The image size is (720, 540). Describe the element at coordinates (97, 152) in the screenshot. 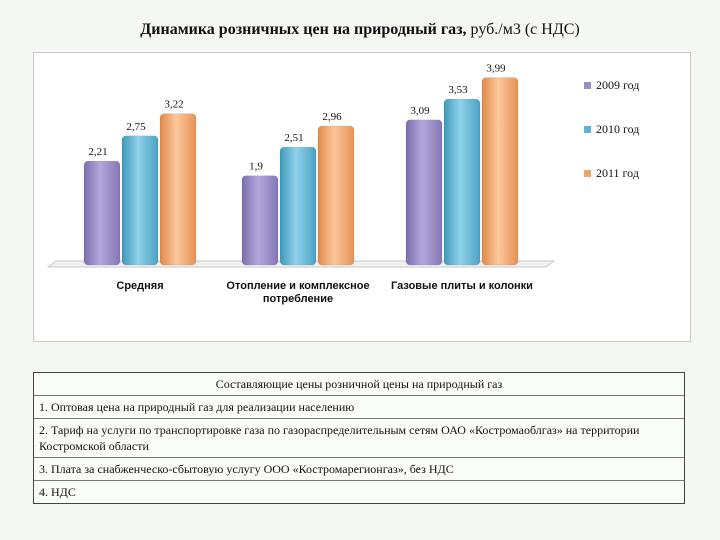

I see `value-label-1-1: 2,21` at that location.